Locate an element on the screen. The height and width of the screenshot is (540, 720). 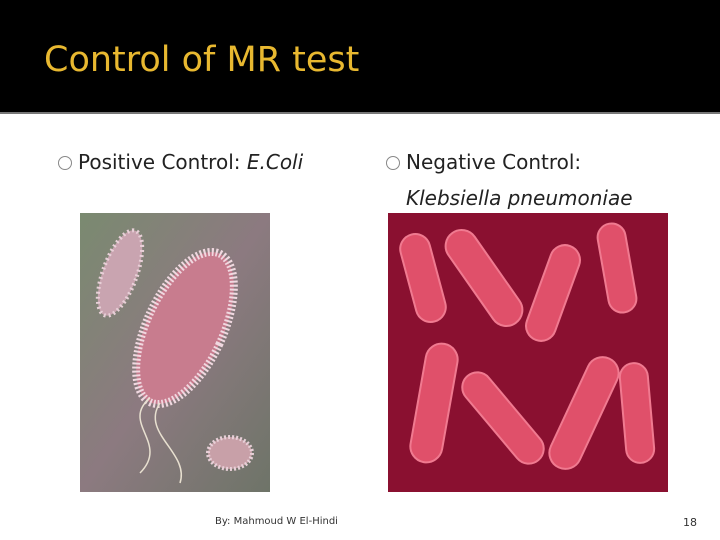
bullet-label: Negative Control: is located at coordinates (494, 162).